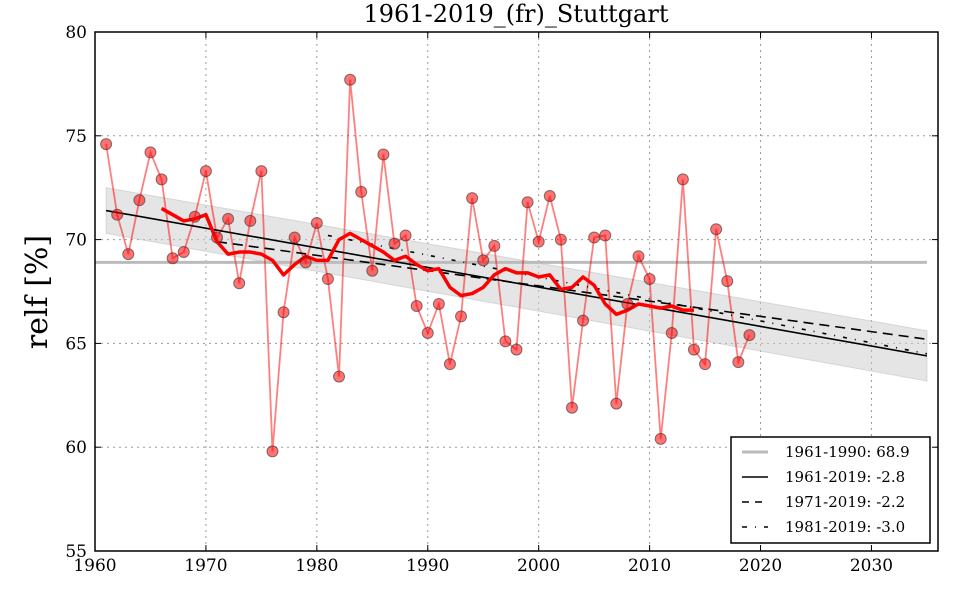  I want to click on legend-label: 1961-2019: -2.8, so click(845, 477).